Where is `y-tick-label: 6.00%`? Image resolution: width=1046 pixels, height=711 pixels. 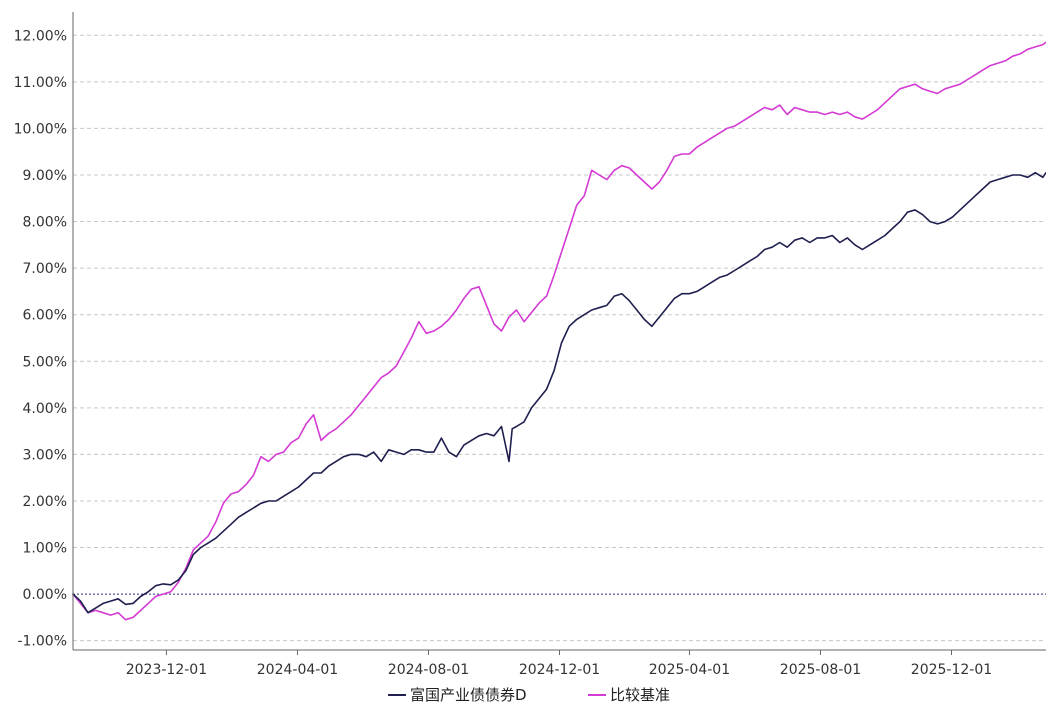 y-tick-label: 6.00% is located at coordinates (45, 316).